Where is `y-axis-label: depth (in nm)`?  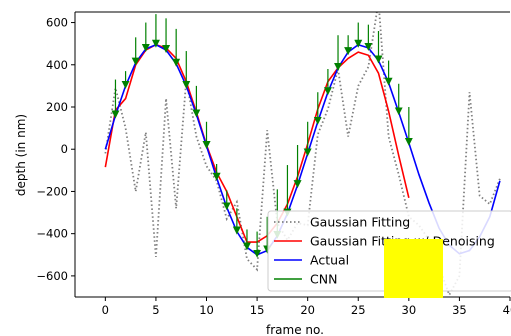
y-axis-label: depth (in nm) is located at coordinates (21, 155).